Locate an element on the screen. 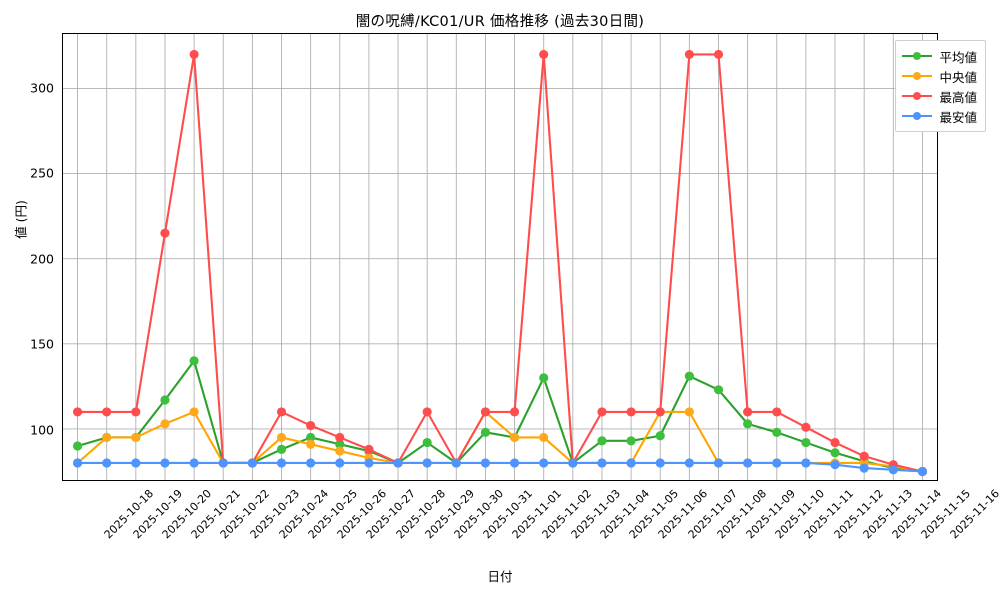 The width and height of the screenshot is (1000, 600). chart-title: 闇の呪縛/KC01/UR 価格推移 (過去30日間) is located at coordinates (500, 22).